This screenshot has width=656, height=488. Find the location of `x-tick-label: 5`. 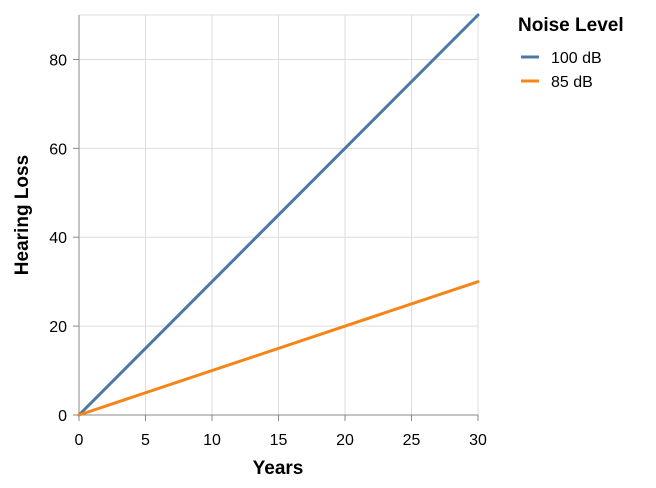

x-tick-label: 5 is located at coordinates (145, 440).